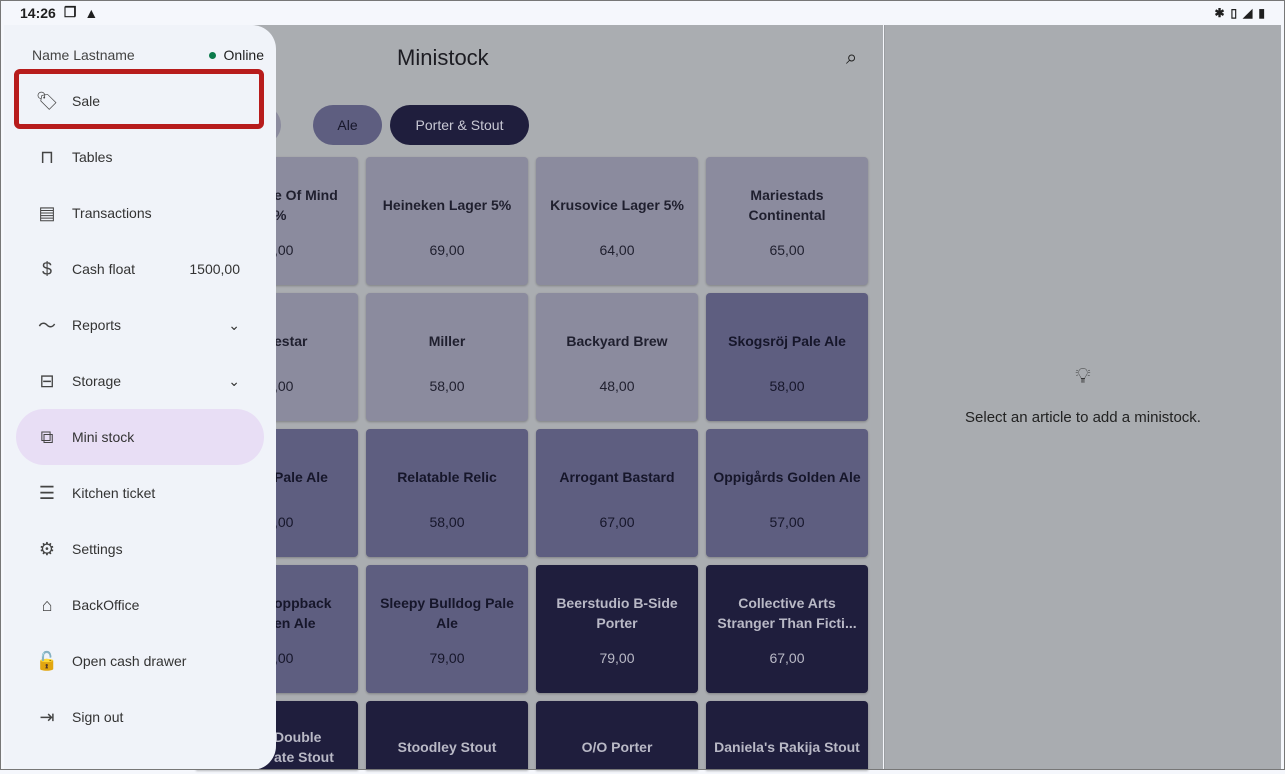 This screenshot has width=1285, height=774. What do you see at coordinates (47, 212) in the screenshot?
I see `receipt-icon: ▤` at bounding box center [47, 212].